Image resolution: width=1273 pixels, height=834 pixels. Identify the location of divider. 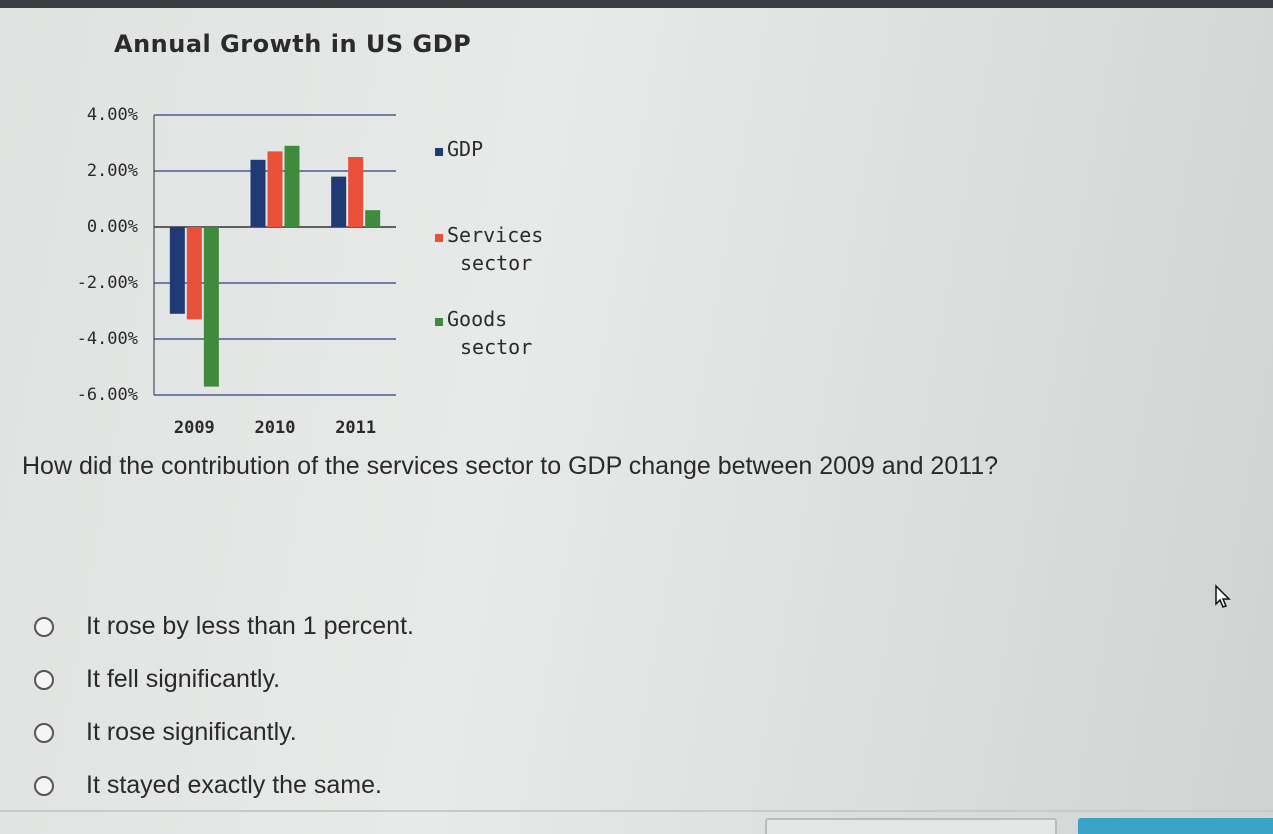
(636, 811).